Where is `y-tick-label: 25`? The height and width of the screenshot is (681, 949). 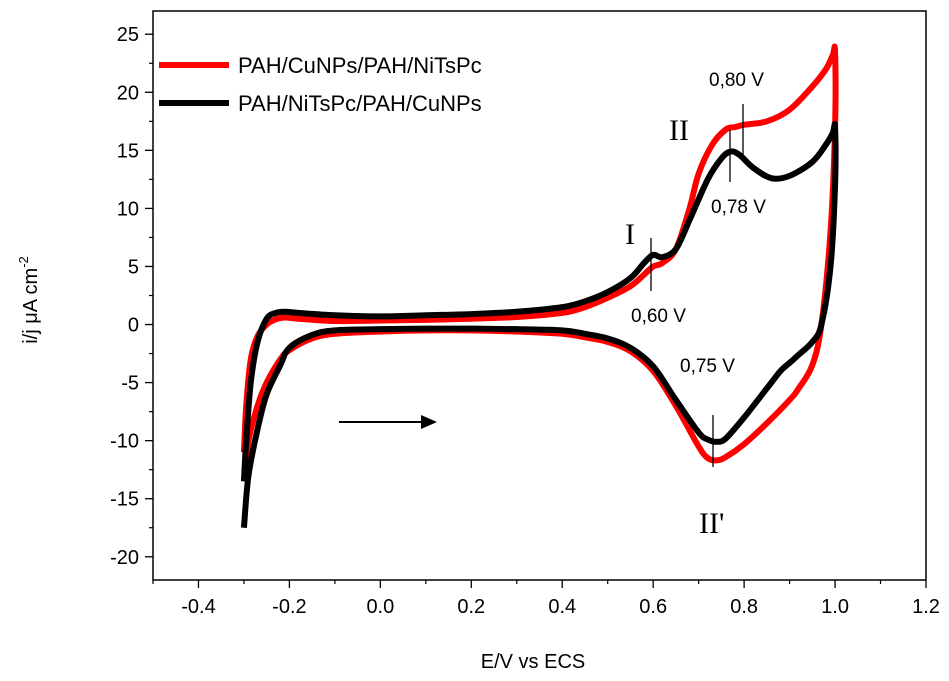
y-tick-label: 25 is located at coordinates (128, 35).